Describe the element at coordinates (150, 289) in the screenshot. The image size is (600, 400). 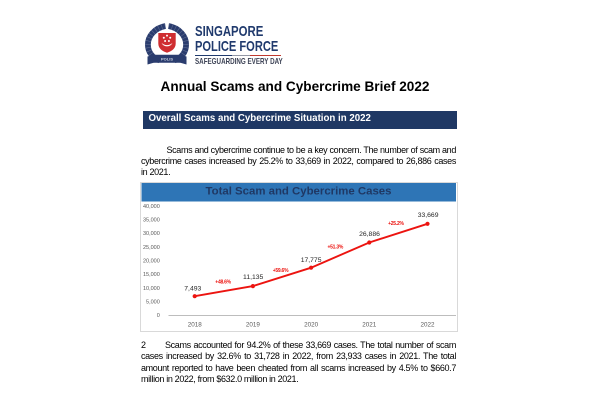
I see `svg-text: 10,000` at that location.